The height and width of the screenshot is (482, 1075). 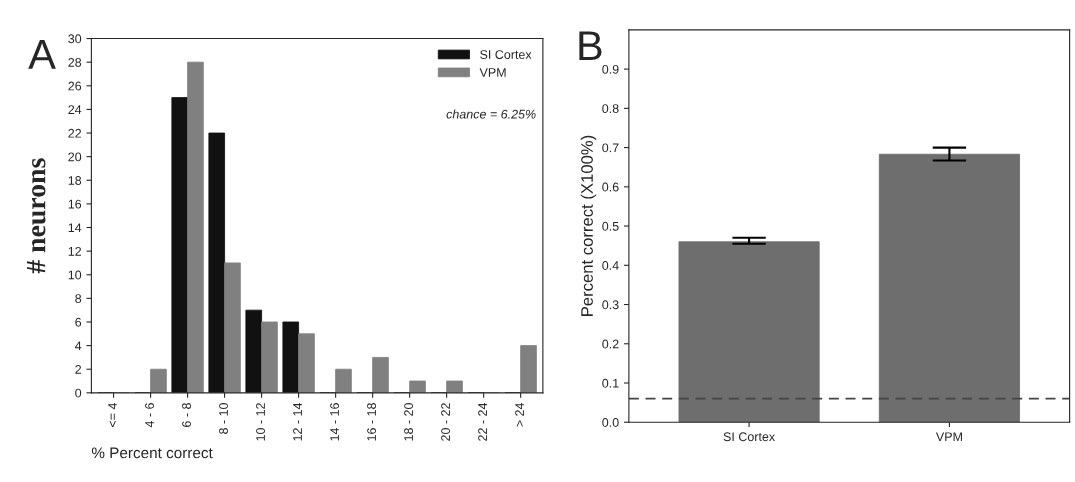 What do you see at coordinates (491, 114) in the screenshot?
I see `annotation: chance = 6.25%` at bounding box center [491, 114].